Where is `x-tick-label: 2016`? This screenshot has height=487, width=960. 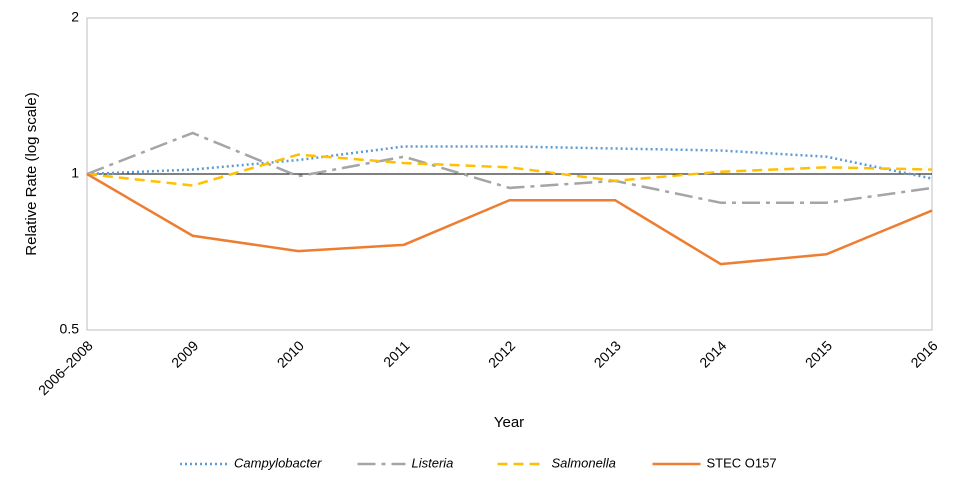
x-tick-label: 2016 is located at coordinates (923, 353).